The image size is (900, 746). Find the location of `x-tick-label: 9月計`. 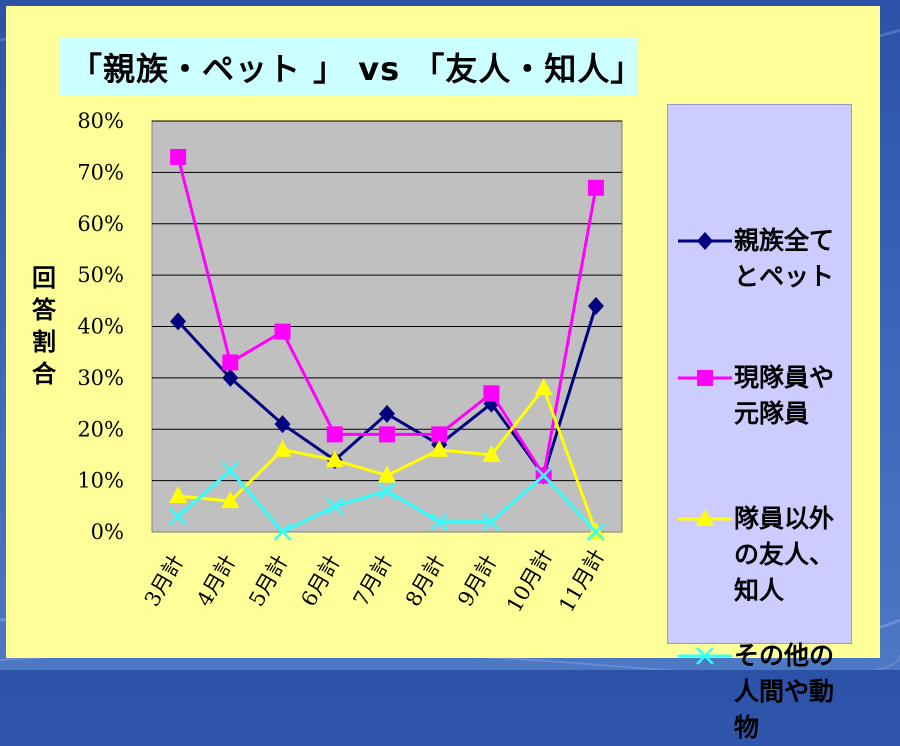

x-tick-label: 9月計 is located at coordinates (477, 581).